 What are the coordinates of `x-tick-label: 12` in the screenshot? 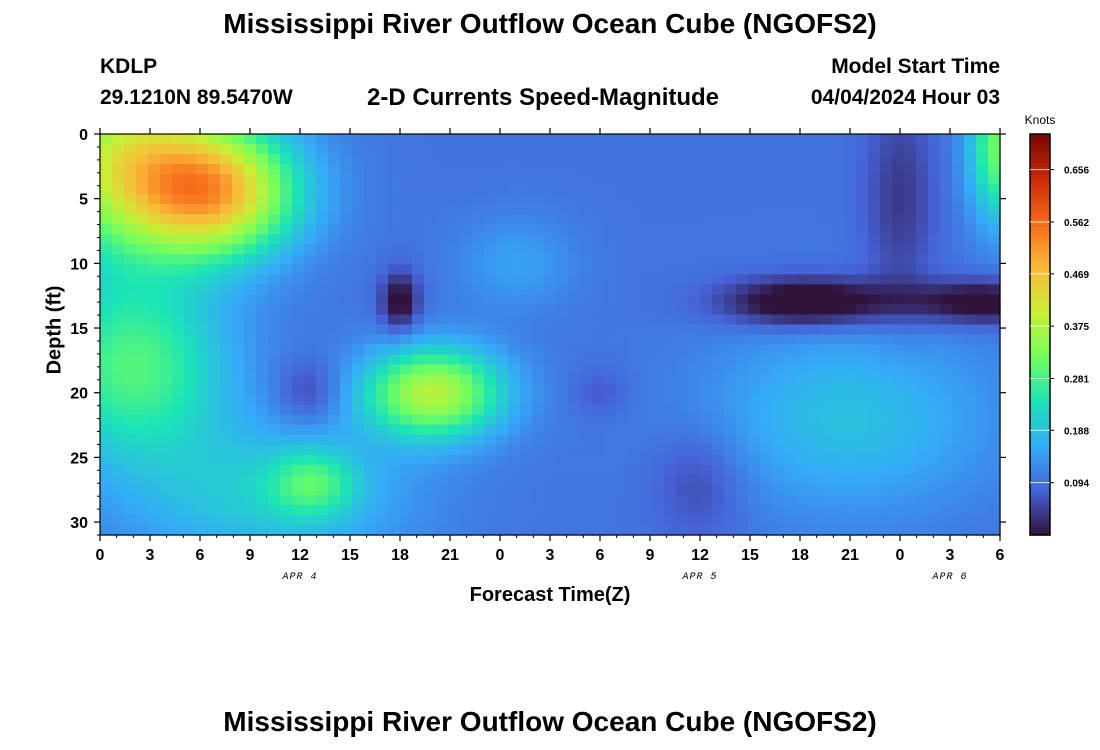 It's located at (700, 555).